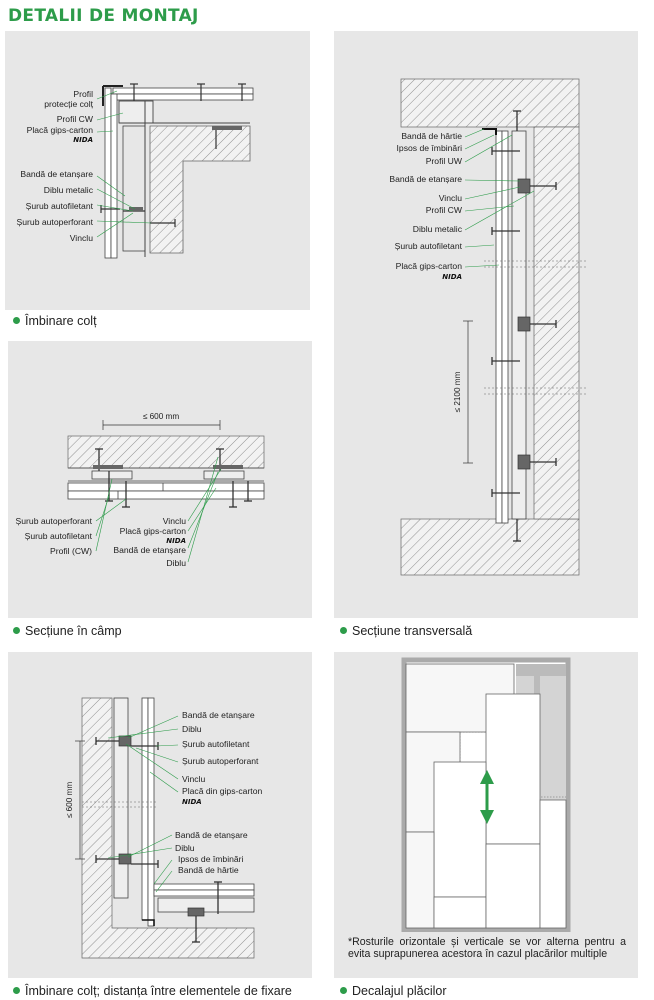 The image size is (654, 1000). I want to click on panel-field-section: ≤ 600 mm, so click(160, 479).